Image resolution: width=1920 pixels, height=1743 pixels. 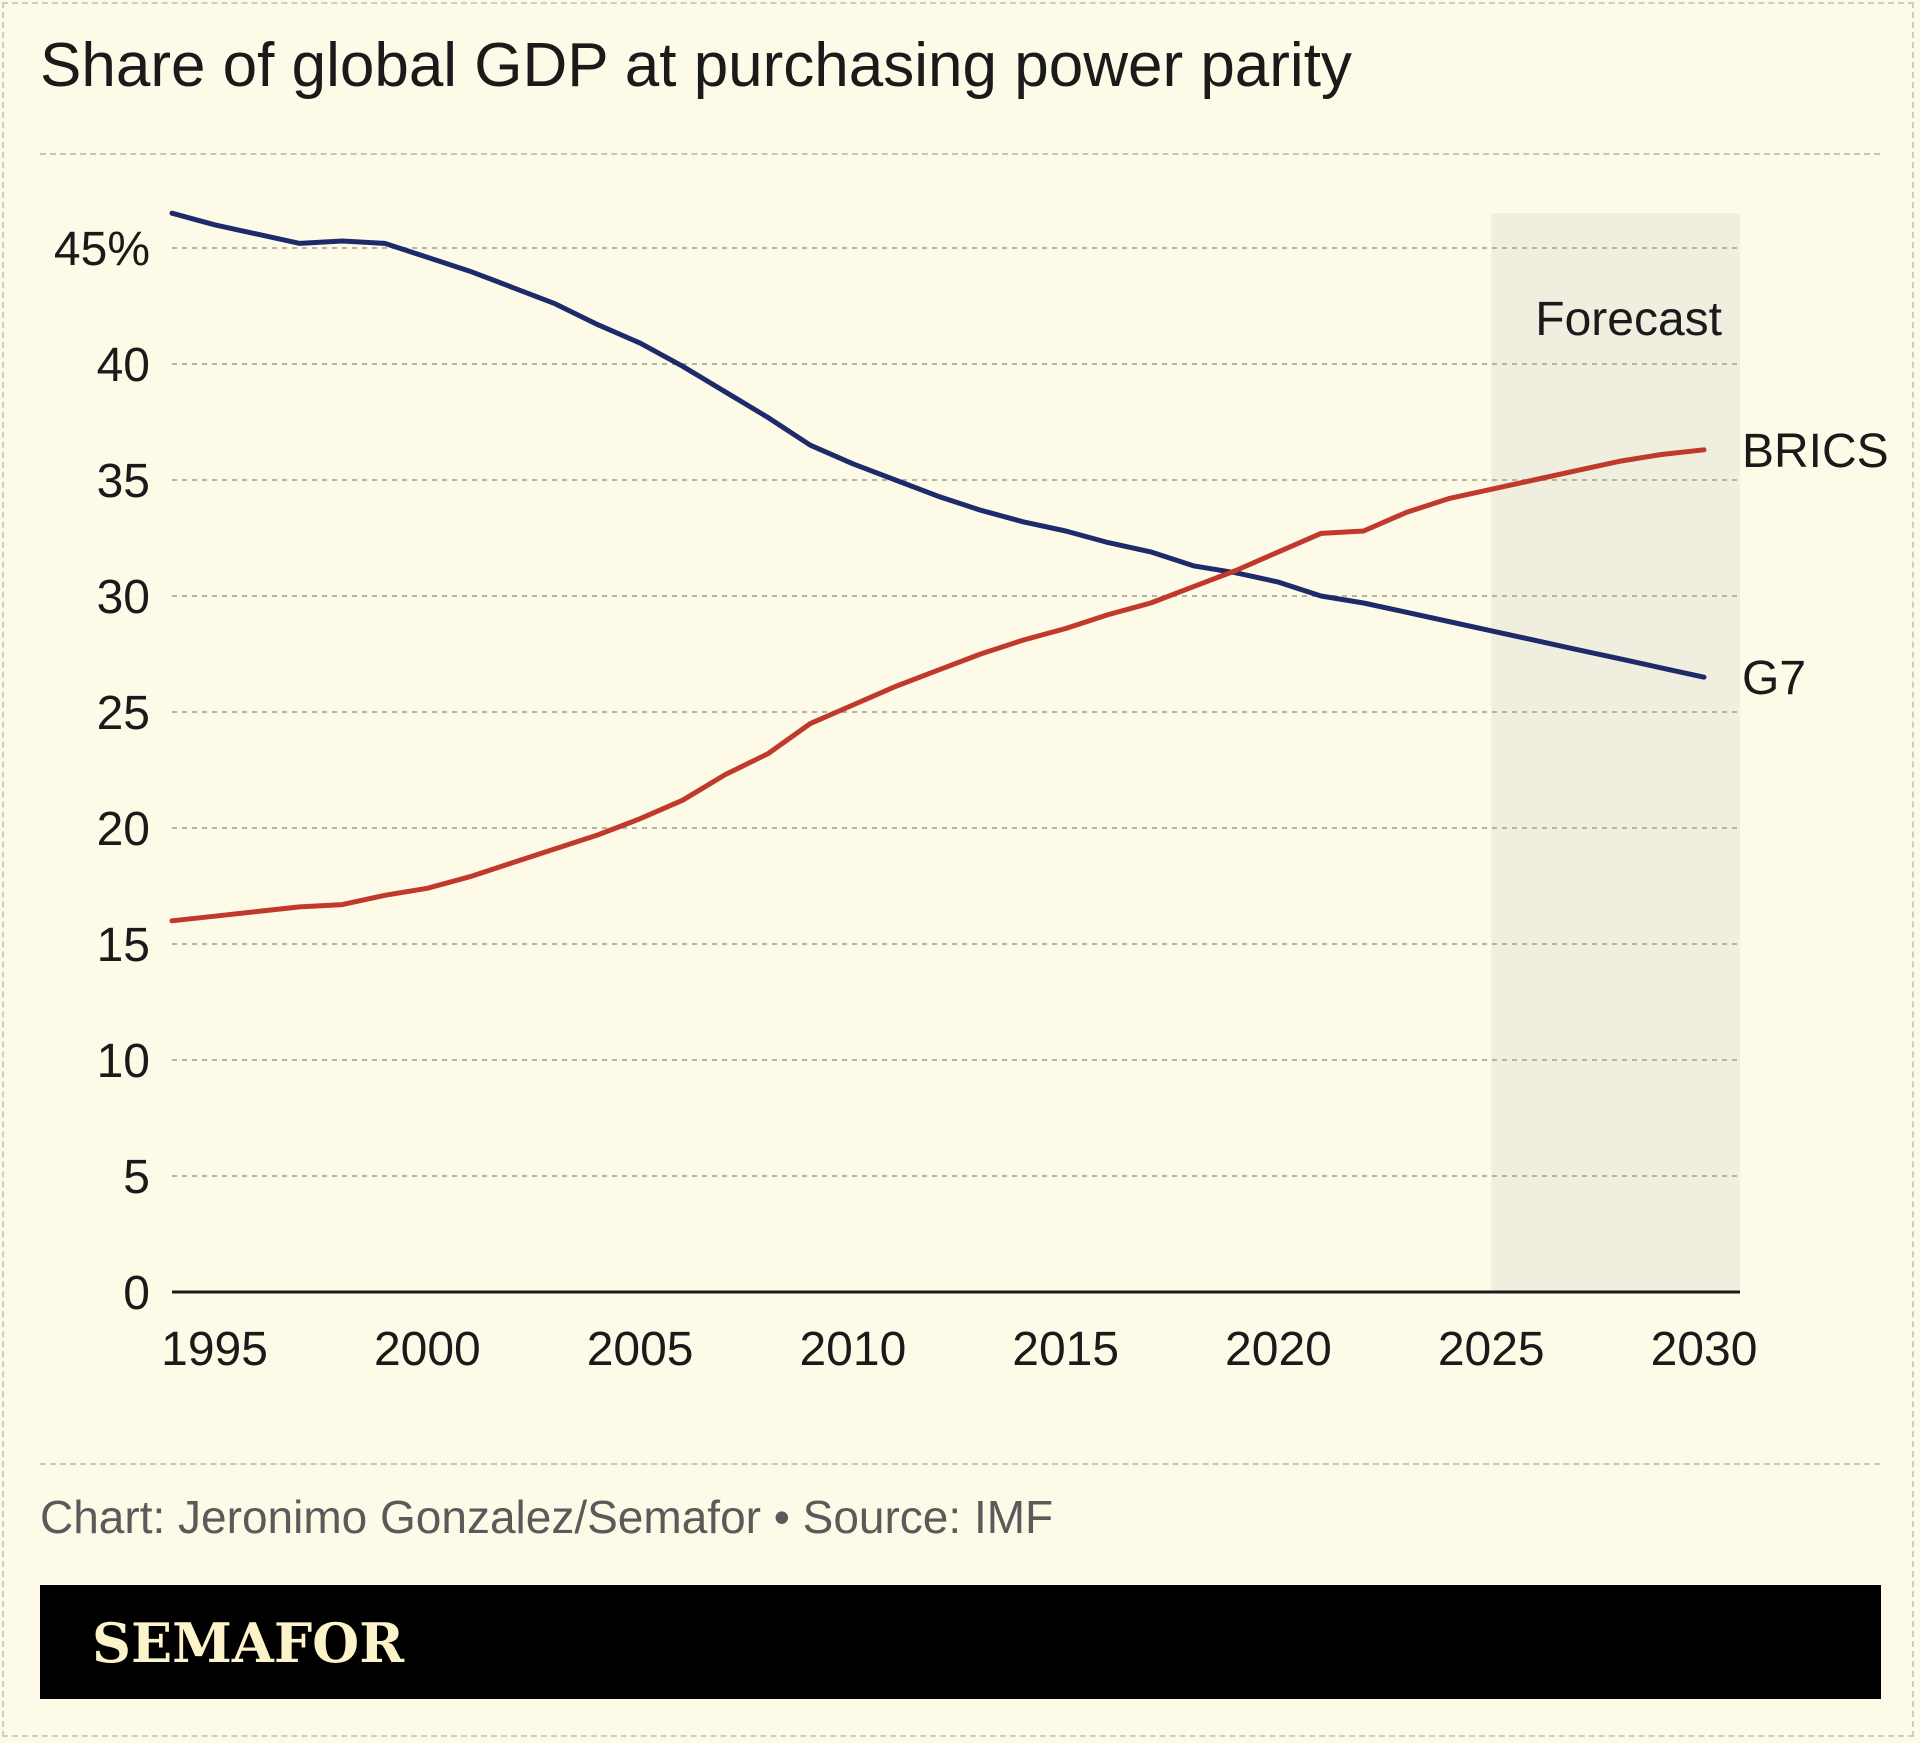 What do you see at coordinates (1704, 1349) in the screenshot?
I see `x-tick-label: 2030` at bounding box center [1704, 1349].